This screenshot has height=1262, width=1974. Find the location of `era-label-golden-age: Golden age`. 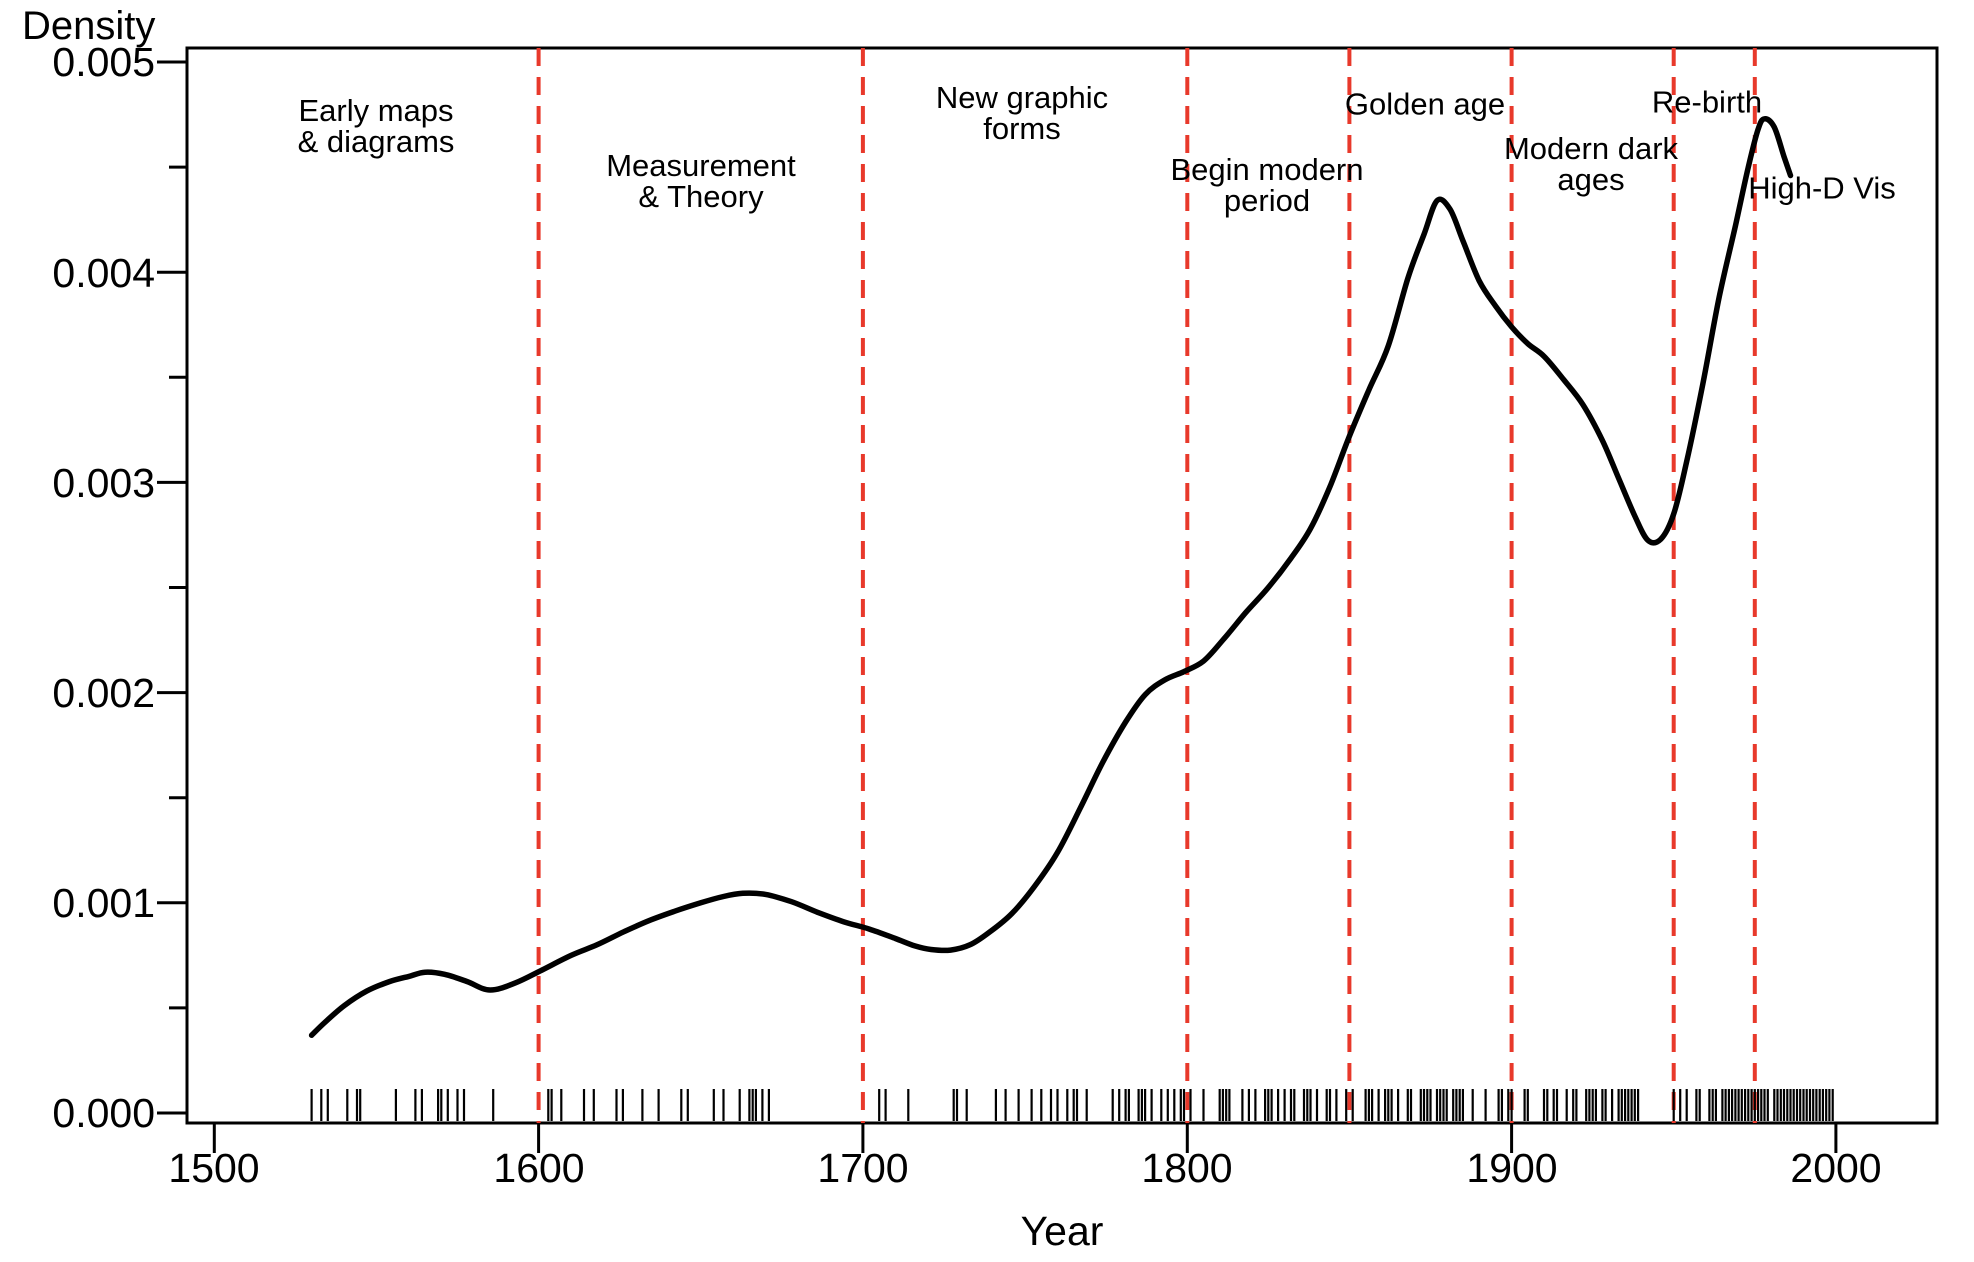

era-label-golden-age: Golden age is located at coordinates (1425, 104).